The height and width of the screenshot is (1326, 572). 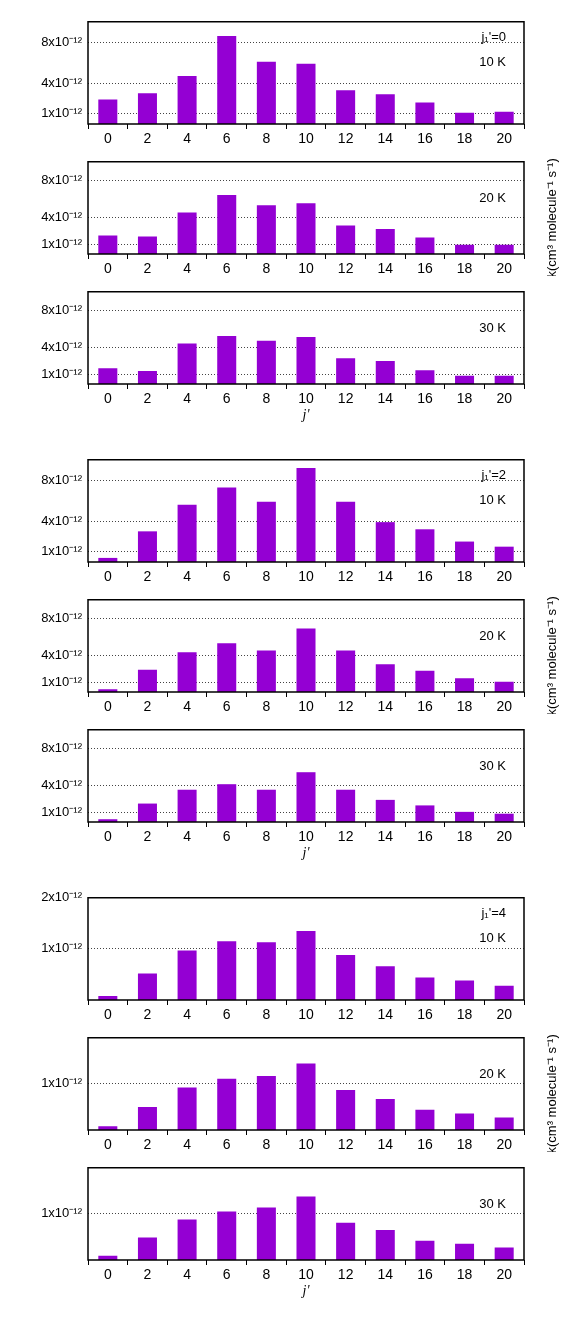 I want to click on annotation: j₁'=4, so click(x=493, y=913).